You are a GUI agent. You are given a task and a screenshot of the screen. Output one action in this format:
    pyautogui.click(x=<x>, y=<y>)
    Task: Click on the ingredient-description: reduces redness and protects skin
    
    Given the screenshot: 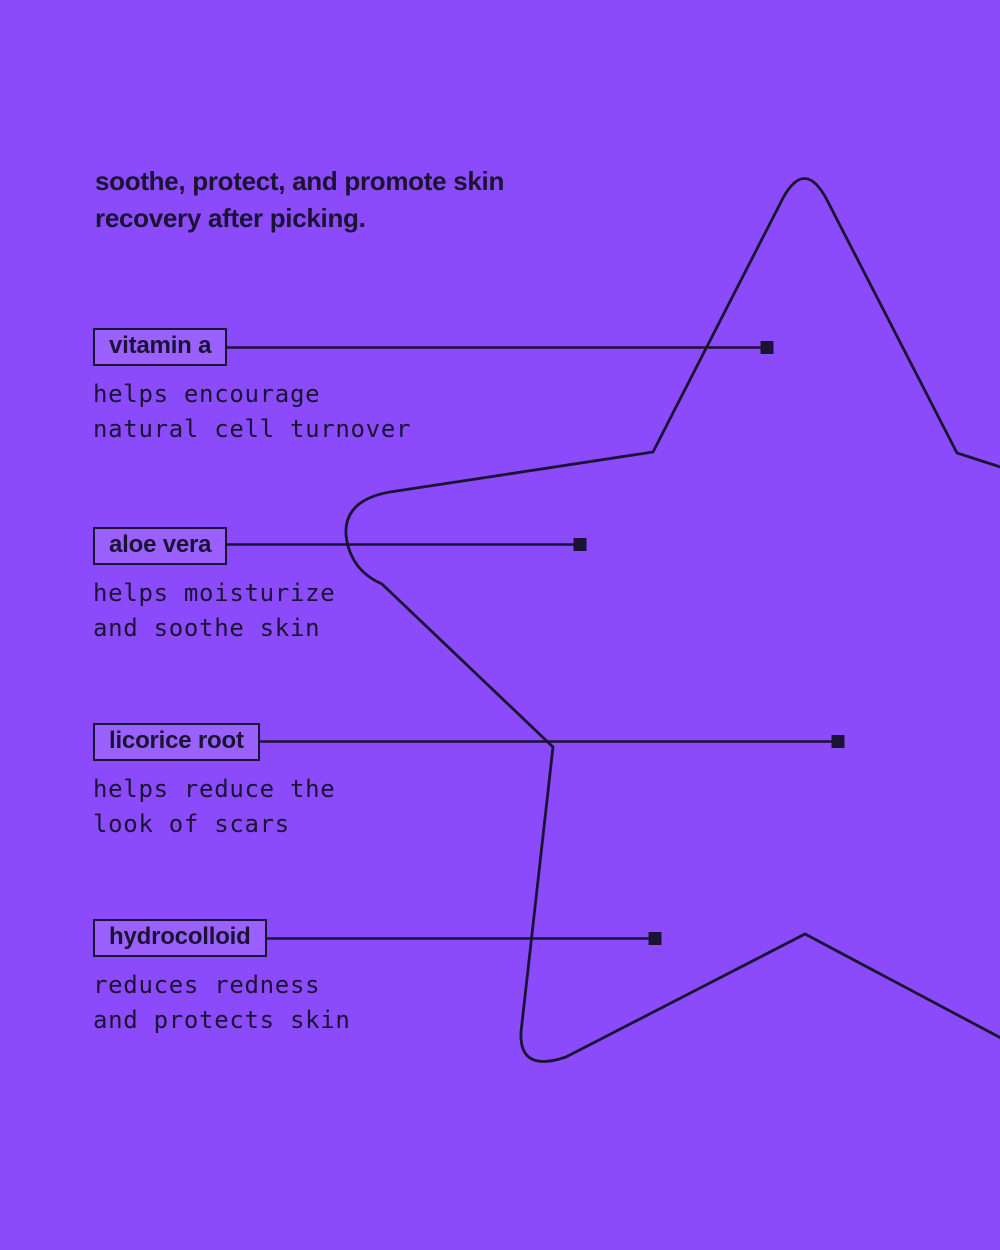 What is the action you would take?
    pyautogui.click(x=222, y=1002)
    